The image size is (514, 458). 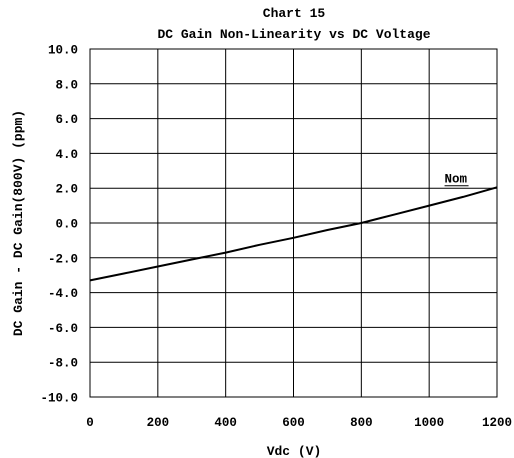 I want to click on annotations: Nom, so click(x=456, y=180).